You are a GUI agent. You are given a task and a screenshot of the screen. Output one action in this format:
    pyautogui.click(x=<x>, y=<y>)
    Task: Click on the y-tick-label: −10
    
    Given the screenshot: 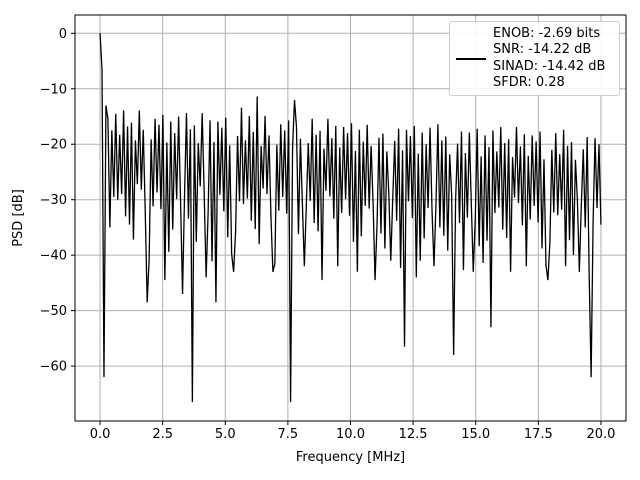 What is the action you would take?
    pyautogui.click(x=53, y=89)
    